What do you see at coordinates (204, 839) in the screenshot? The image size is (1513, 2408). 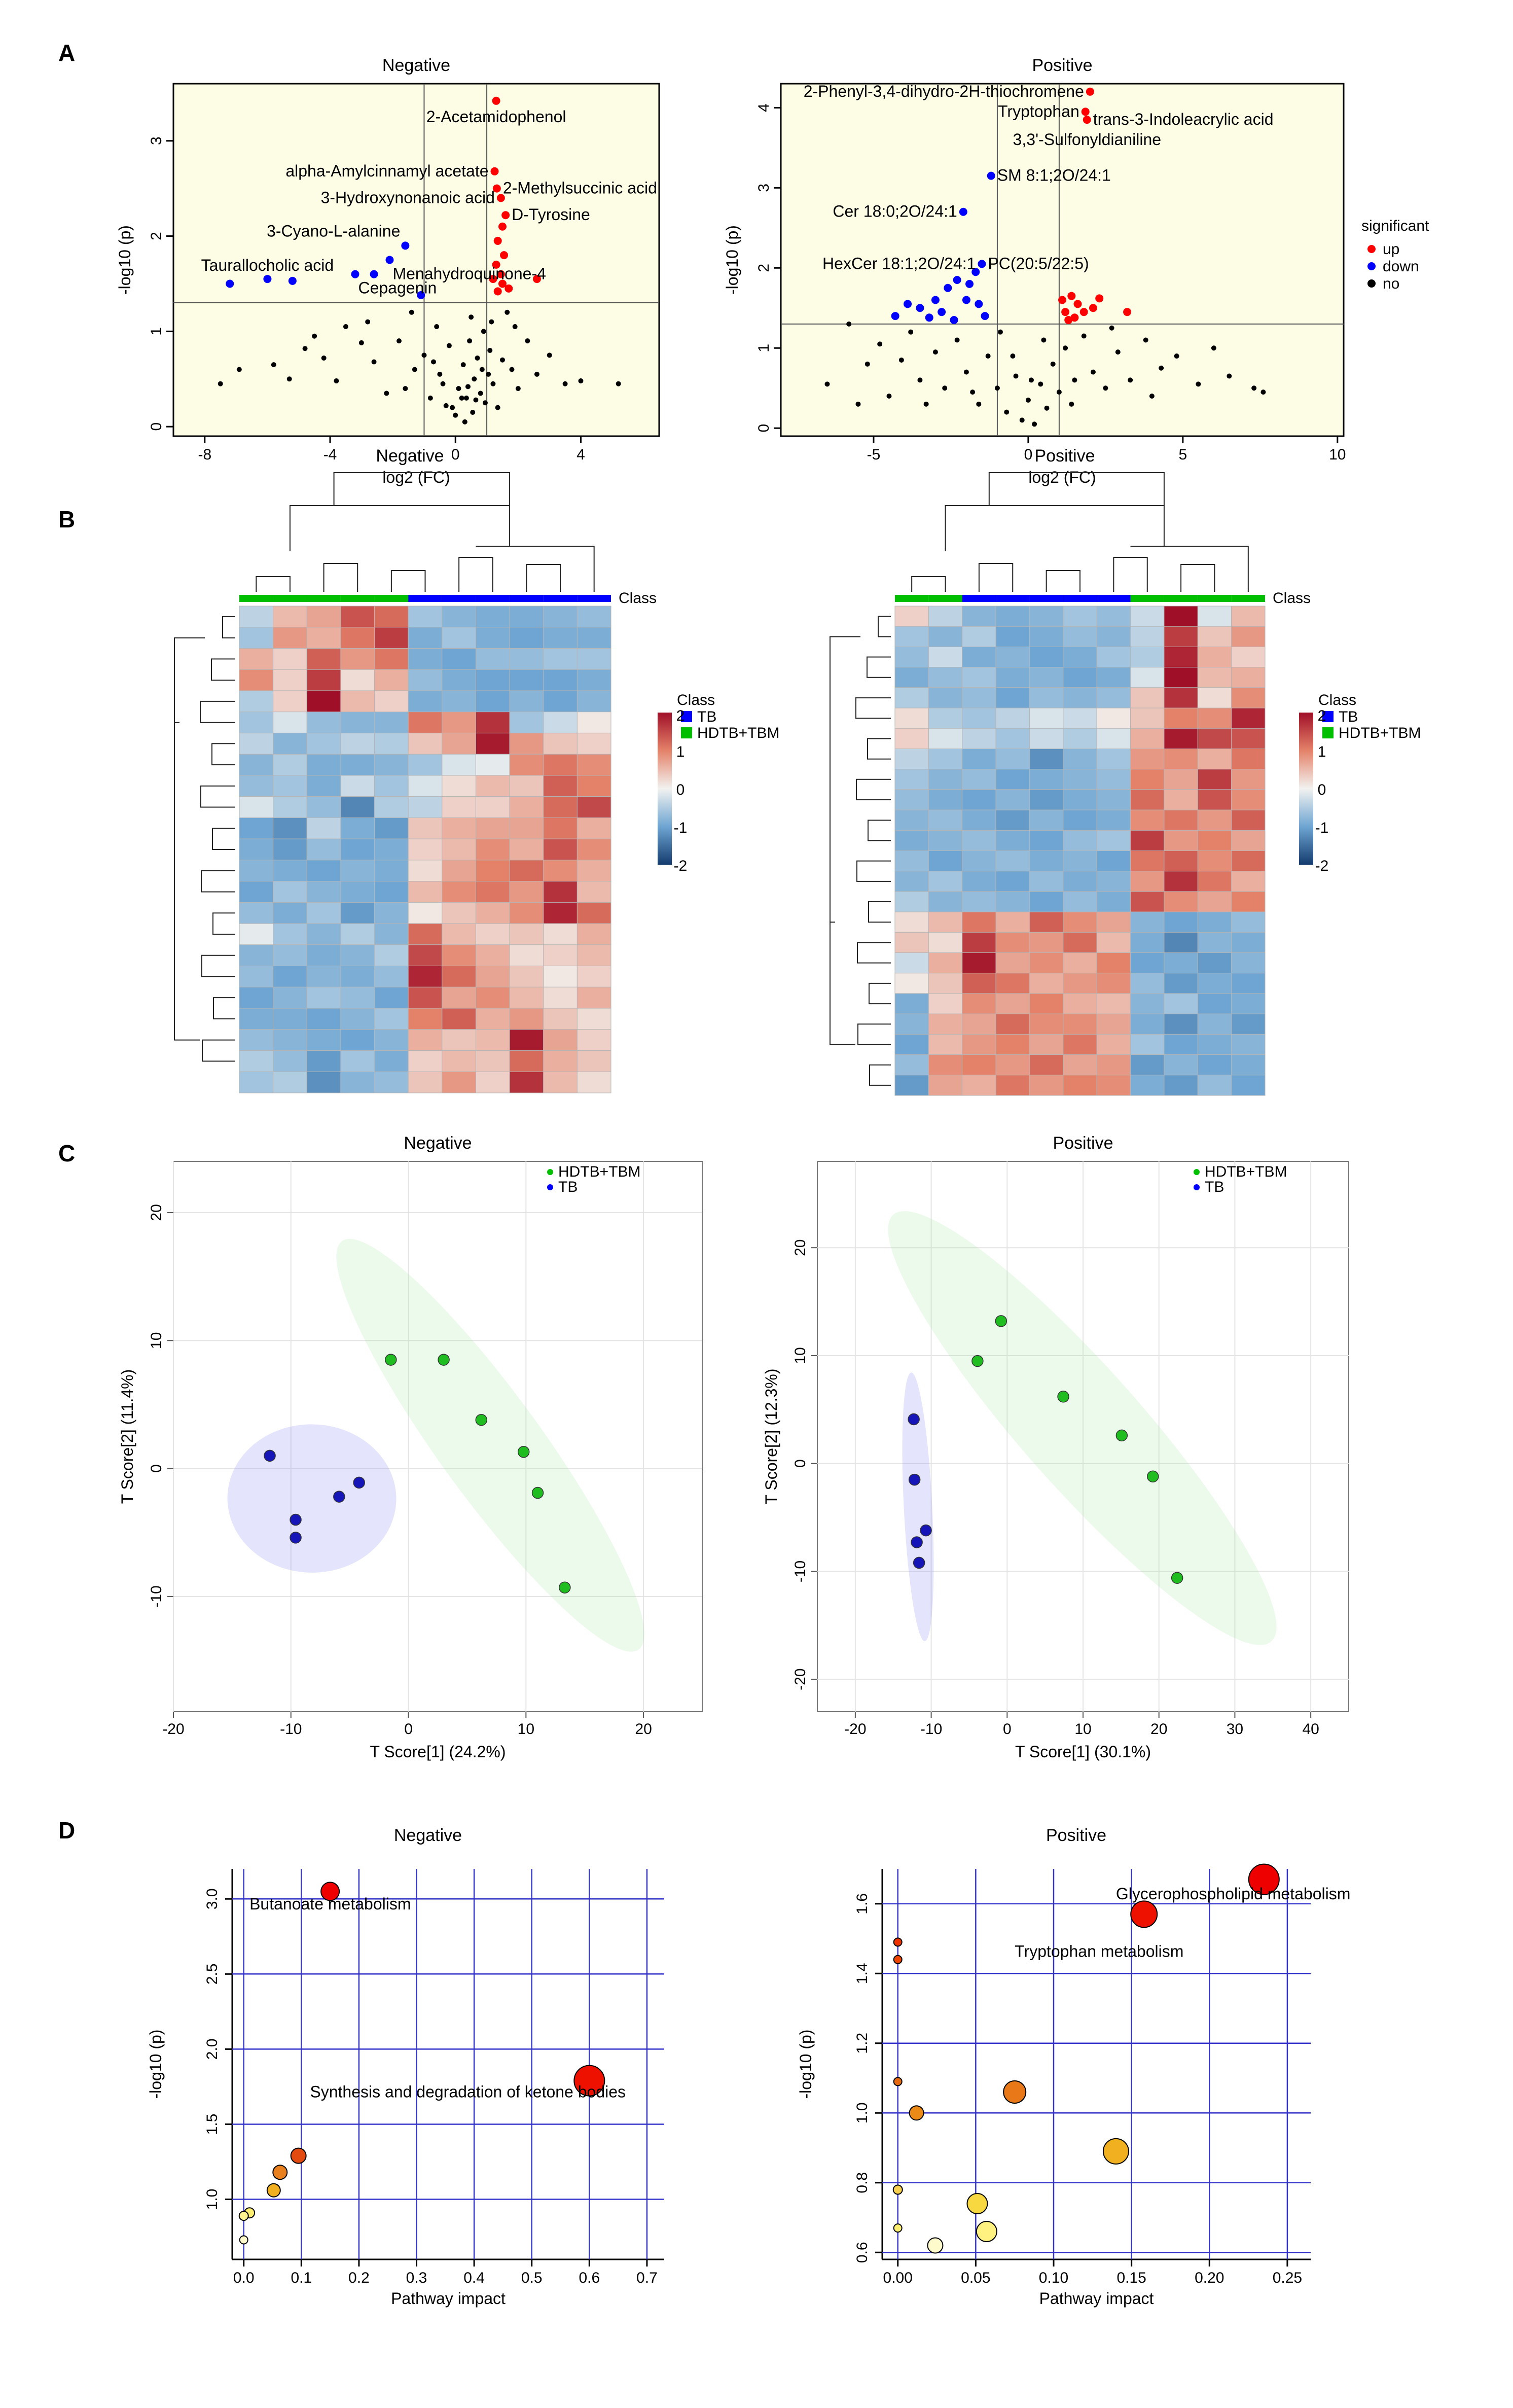 I see `dendrogram-branch` at bounding box center [204, 839].